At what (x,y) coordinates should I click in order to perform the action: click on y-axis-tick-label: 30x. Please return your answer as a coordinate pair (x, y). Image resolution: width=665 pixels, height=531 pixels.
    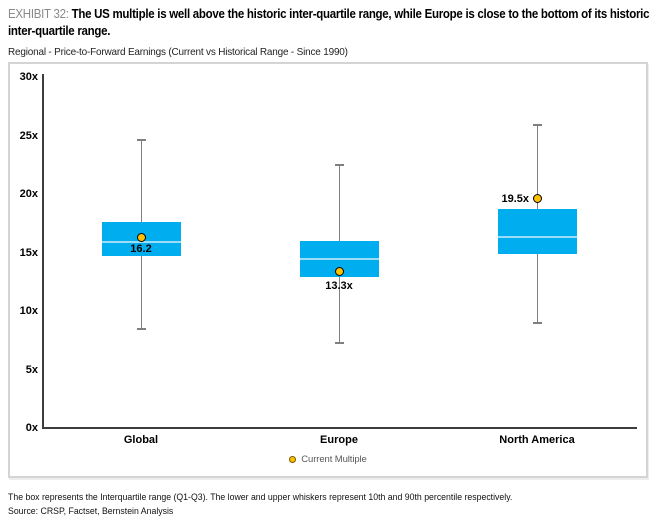
    Looking at the image, I should click on (28, 77).